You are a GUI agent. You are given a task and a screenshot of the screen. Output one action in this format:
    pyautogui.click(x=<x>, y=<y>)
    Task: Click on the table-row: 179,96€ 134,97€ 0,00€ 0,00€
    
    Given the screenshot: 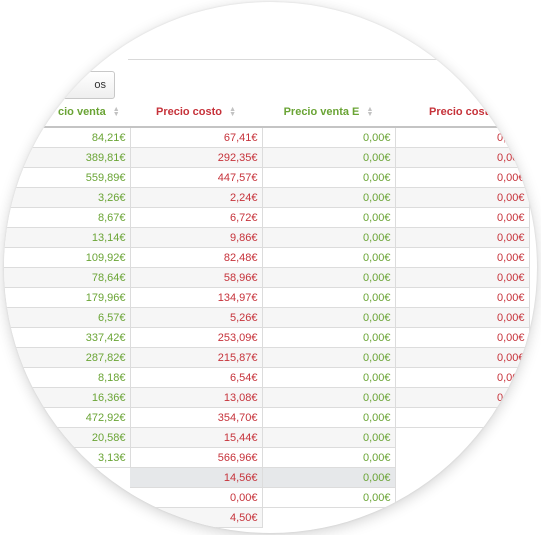 What is the action you would take?
    pyautogui.click(x=267, y=297)
    